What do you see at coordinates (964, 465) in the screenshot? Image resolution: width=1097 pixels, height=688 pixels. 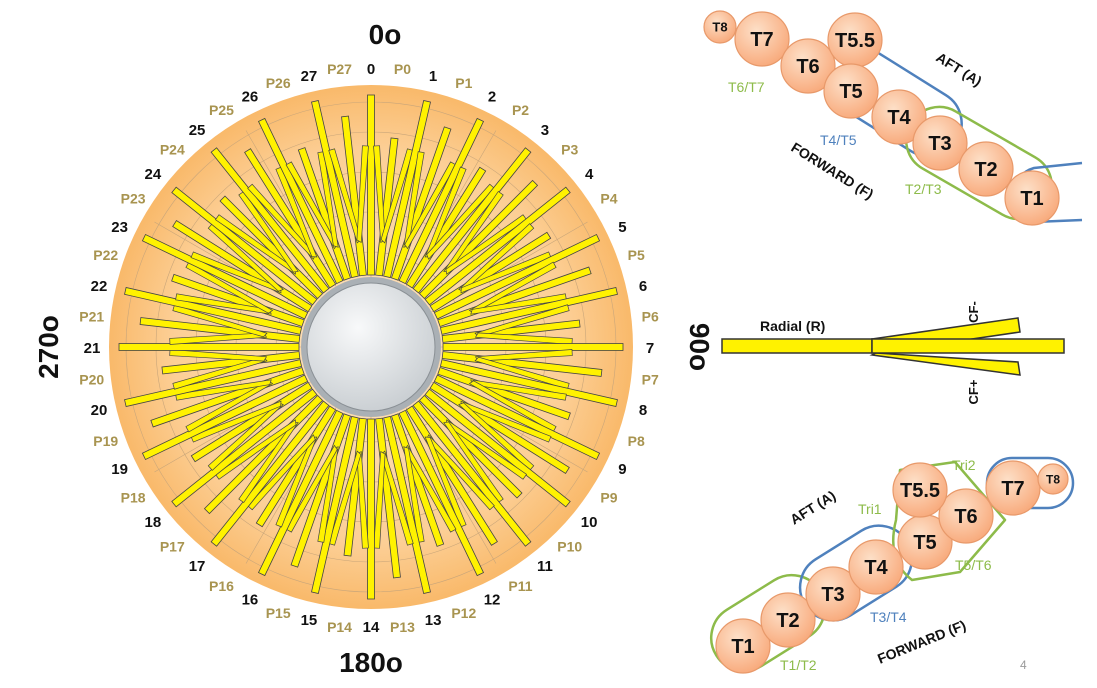 I see `bottom-group-label-tri2: Tri2` at bounding box center [964, 465].